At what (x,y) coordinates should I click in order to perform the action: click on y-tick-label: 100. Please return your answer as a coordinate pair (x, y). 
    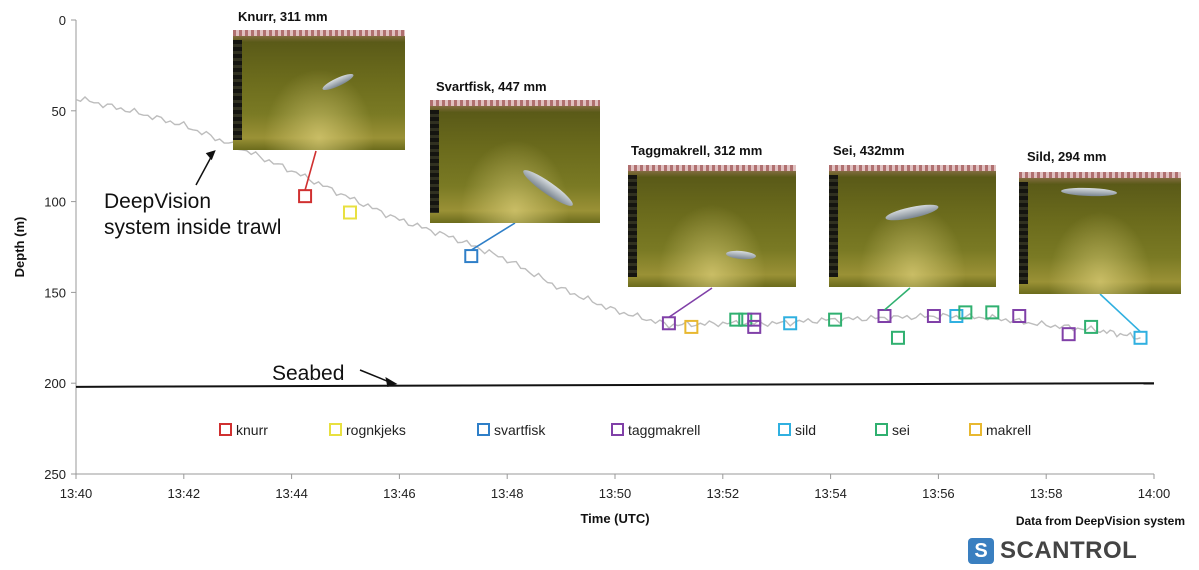
    Looking at the image, I should click on (55, 202).